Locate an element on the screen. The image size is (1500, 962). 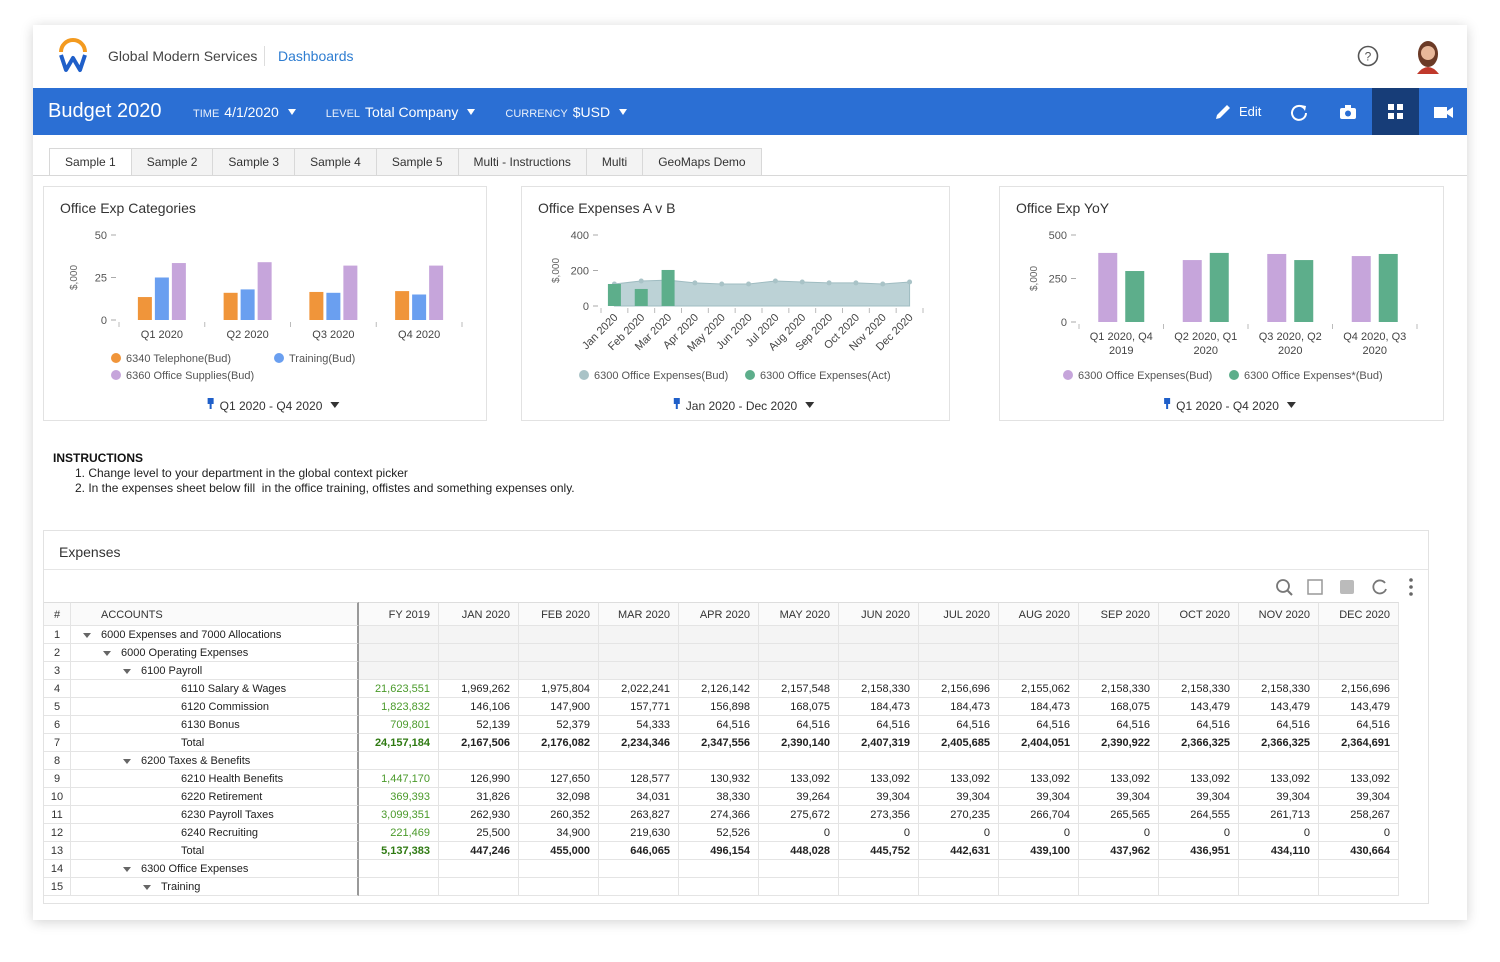
column-header: JUL 2020 is located at coordinates (959, 614).